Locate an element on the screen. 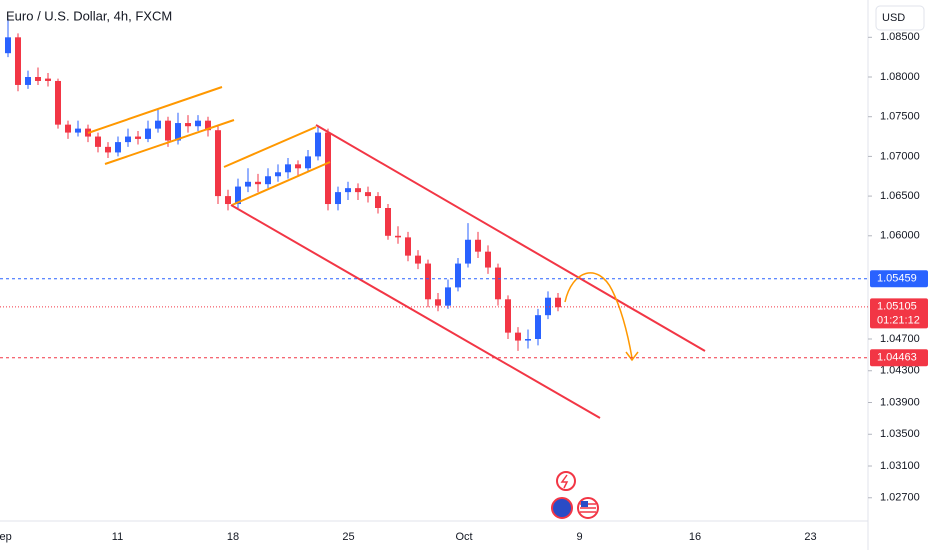  chart-title: Euro / U.S. Dollar, 4h, FXCM is located at coordinates (89, 15).